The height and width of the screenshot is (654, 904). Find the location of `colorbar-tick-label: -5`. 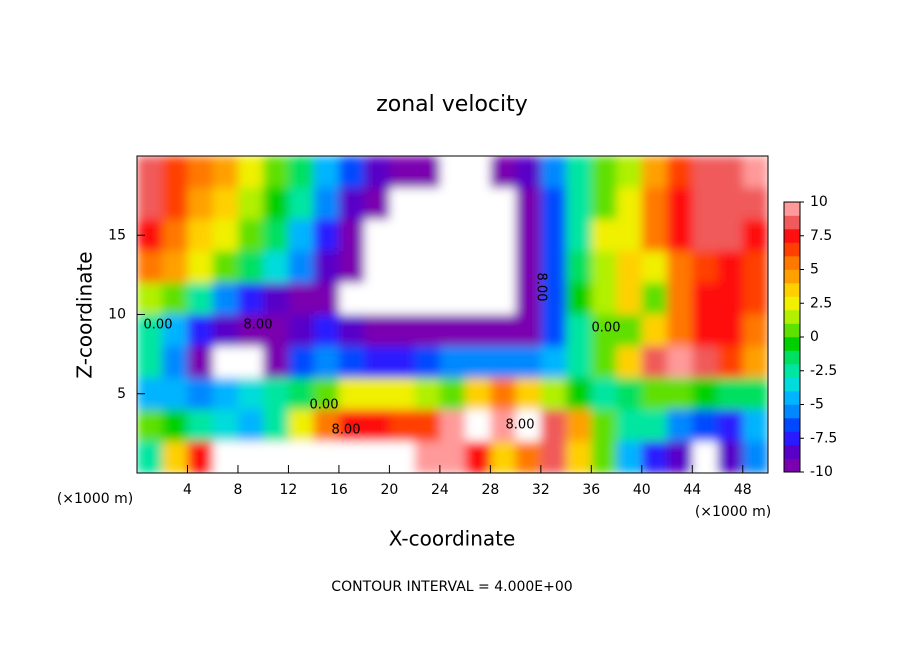

colorbar-tick-label: -5 is located at coordinates (817, 405).